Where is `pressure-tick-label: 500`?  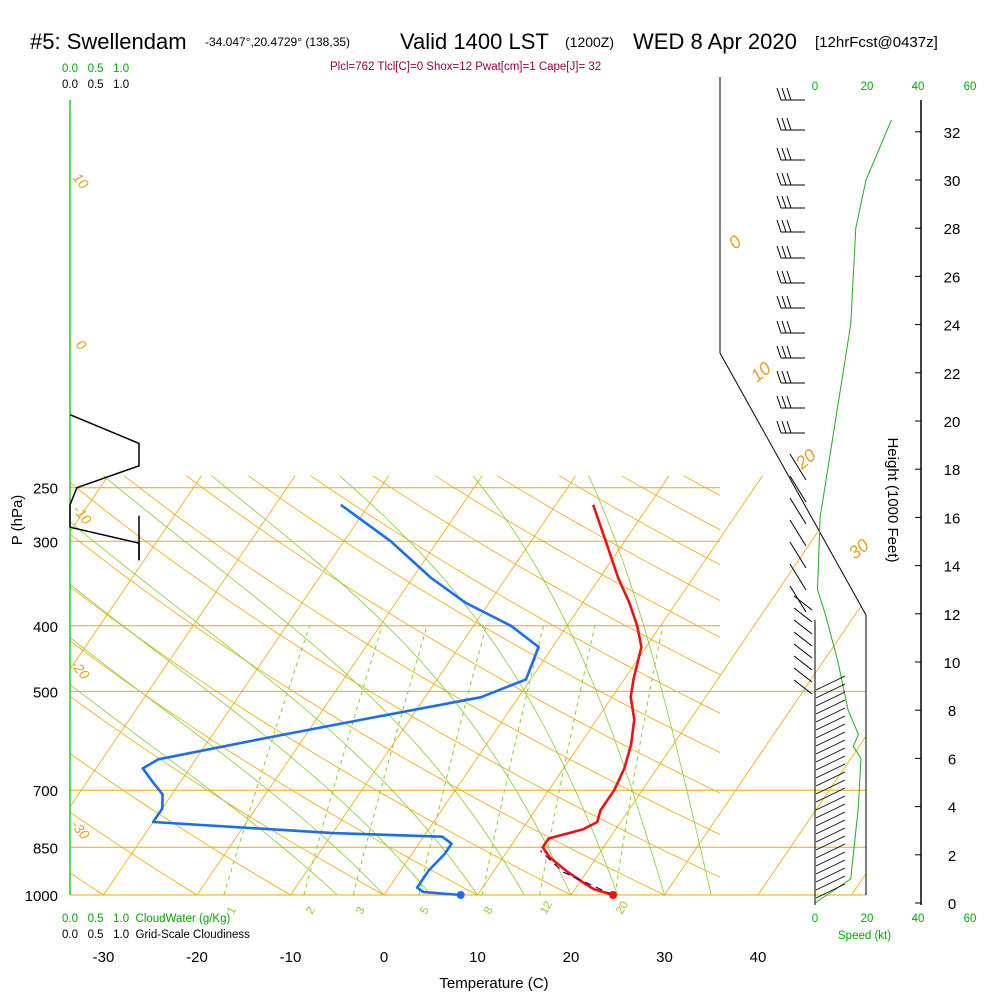 pressure-tick-label: 500 is located at coordinates (45, 692).